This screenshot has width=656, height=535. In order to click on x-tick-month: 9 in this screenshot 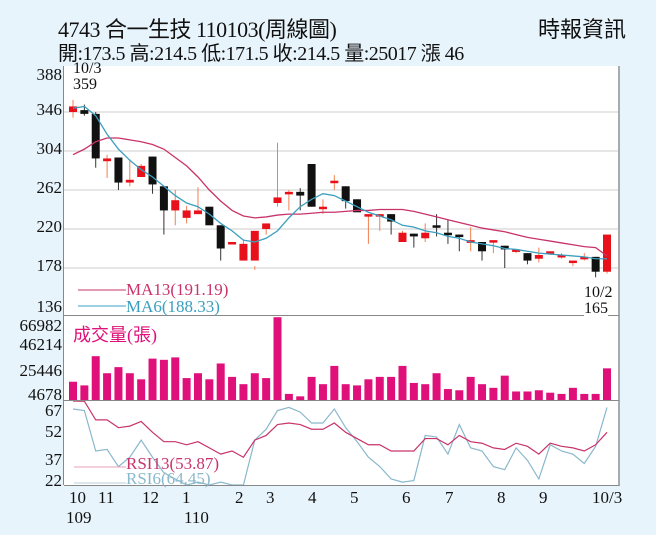, I will do `click(543, 497)`.